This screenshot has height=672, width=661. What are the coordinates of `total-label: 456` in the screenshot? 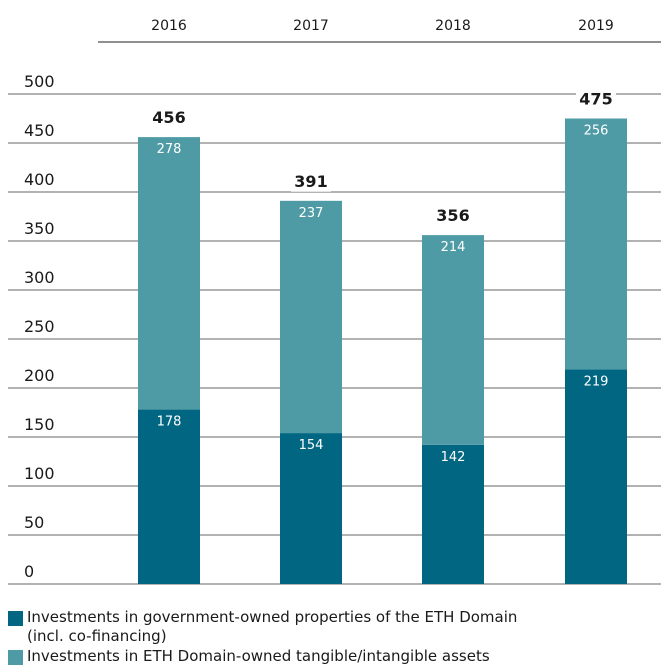 It's located at (168, 117).